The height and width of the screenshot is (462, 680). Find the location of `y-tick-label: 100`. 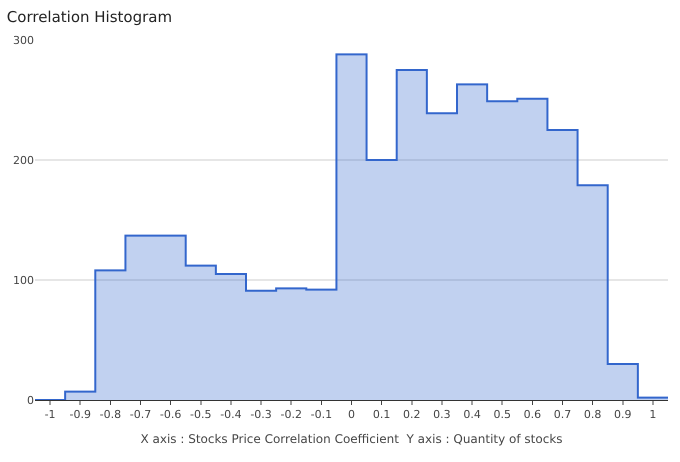

y-tick-label: 100 is located at coordinates (23, 280).